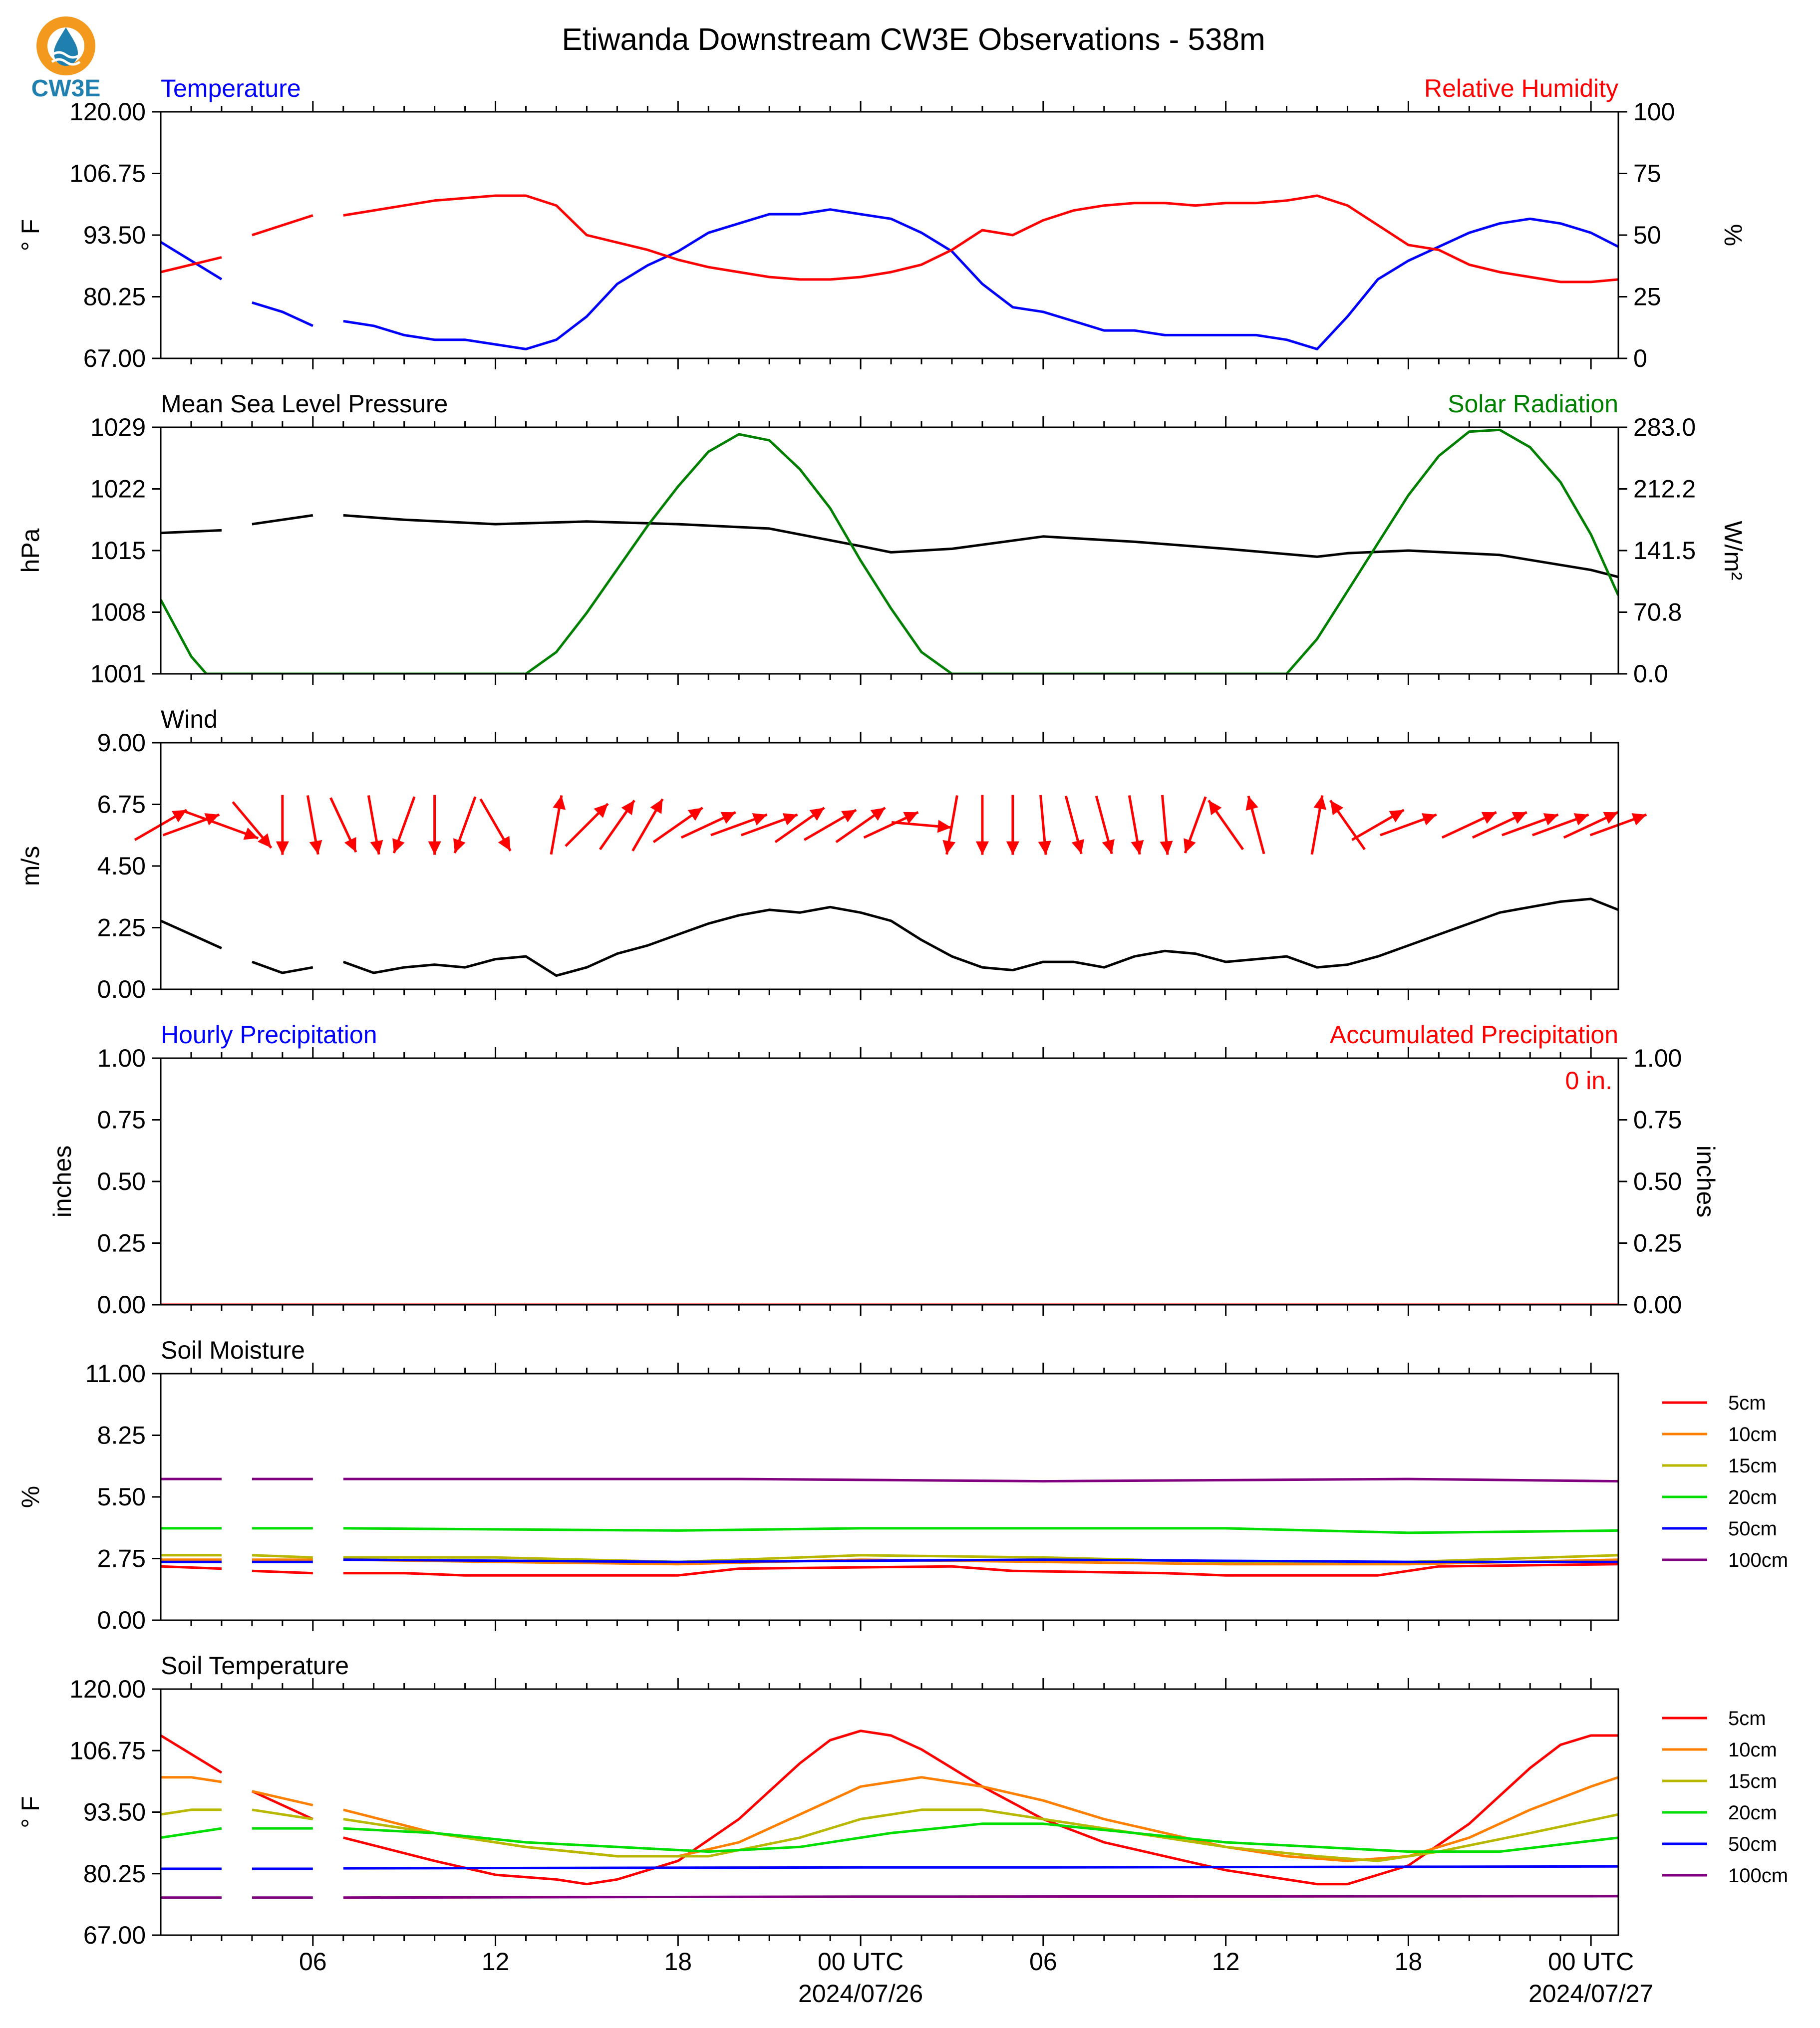 The width and height of the screenshot is (1820, 2028). Describe the element at coordinates (118, 427) in the screenshot. I see `y-tick-label: 1029` at that location.